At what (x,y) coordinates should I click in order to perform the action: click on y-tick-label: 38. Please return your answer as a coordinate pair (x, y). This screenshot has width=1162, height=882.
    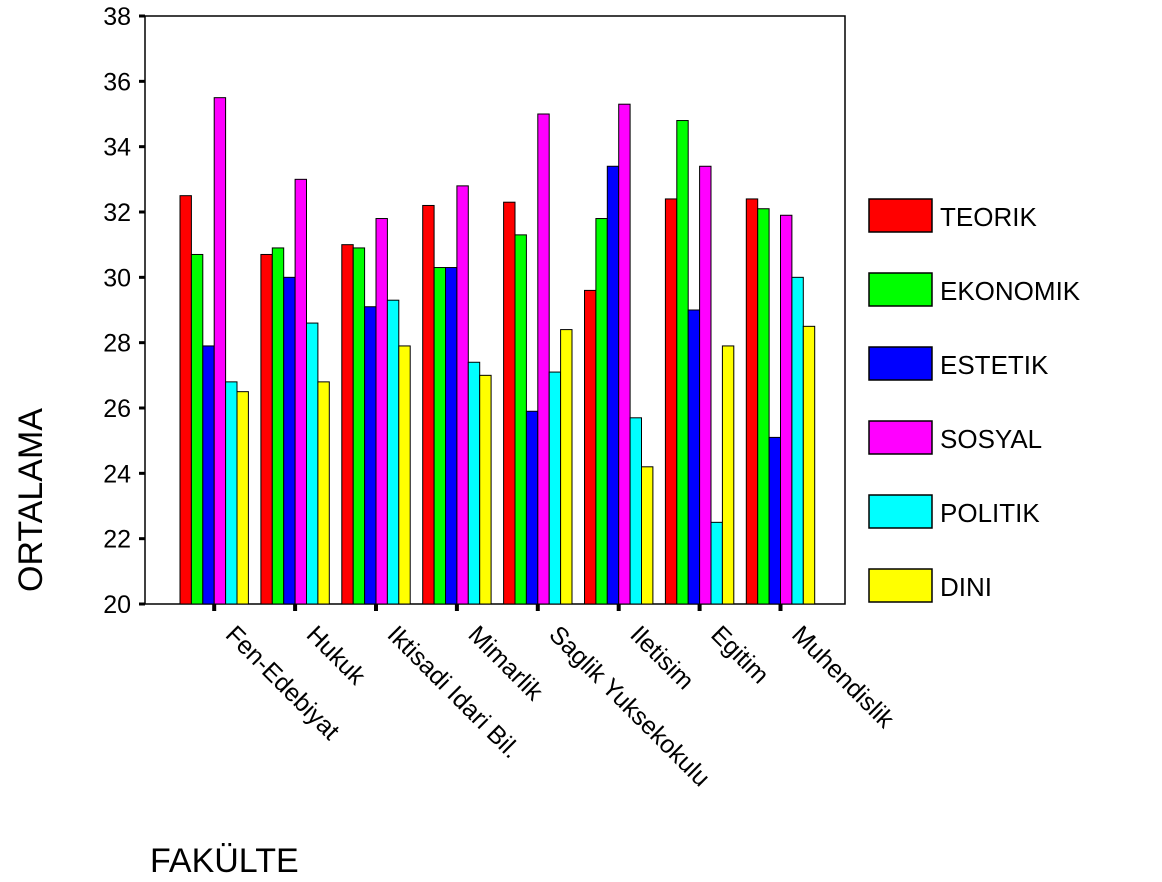
    Looking at the image, I should click on (117, 17).